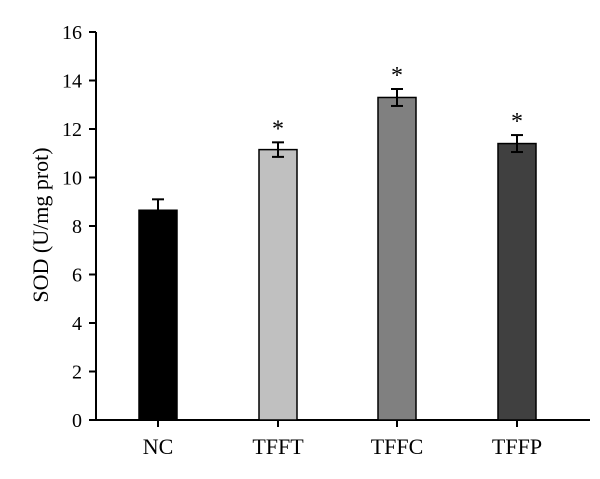 This screenshot has width=600, height=479. Describe the element at coordinates (343, 439) in the screenshot. I see `x-axis: NC TFFT TFFC TFFP` at that location.